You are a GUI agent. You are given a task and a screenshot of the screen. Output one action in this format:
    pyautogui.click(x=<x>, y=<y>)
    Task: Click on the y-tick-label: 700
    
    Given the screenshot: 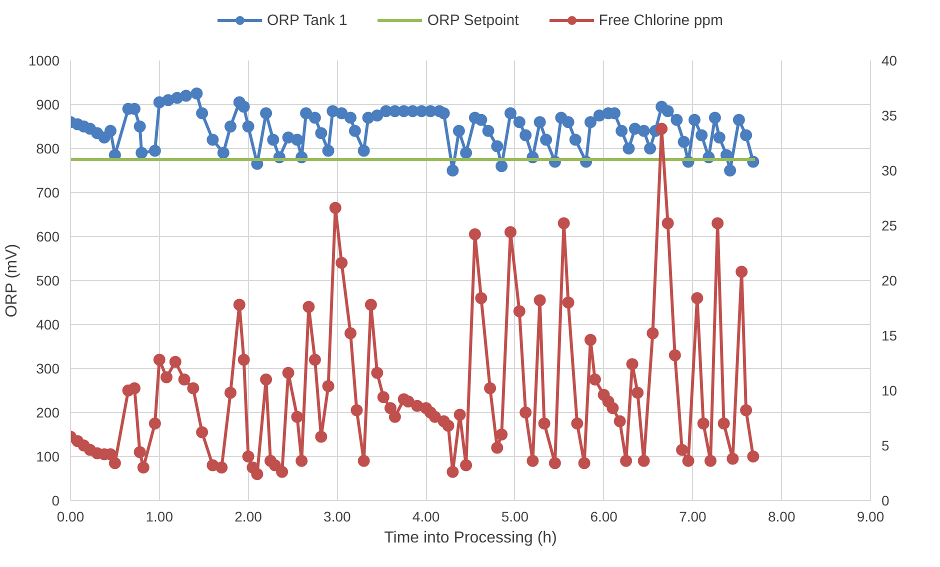 What is the action you would take?
    pyautogui.click(x=48, y=192)
    